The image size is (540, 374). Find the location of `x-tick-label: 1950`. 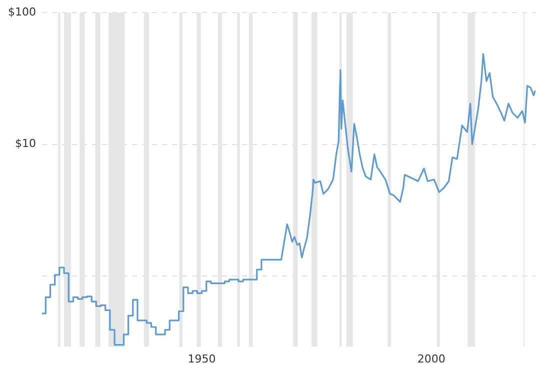

x-tick-label: 1950 is located at coordinates (202, 359).